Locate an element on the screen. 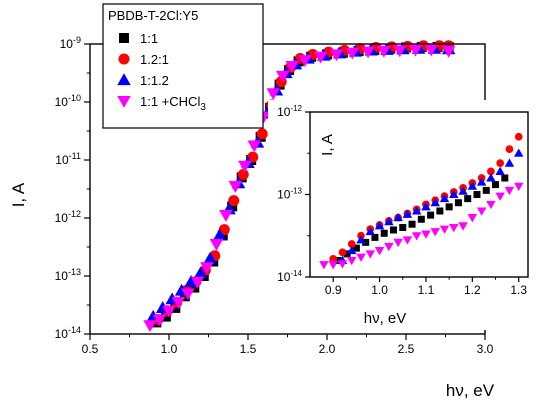  main-x-tick-label: 0.5 is located at coordinates (90, 349).